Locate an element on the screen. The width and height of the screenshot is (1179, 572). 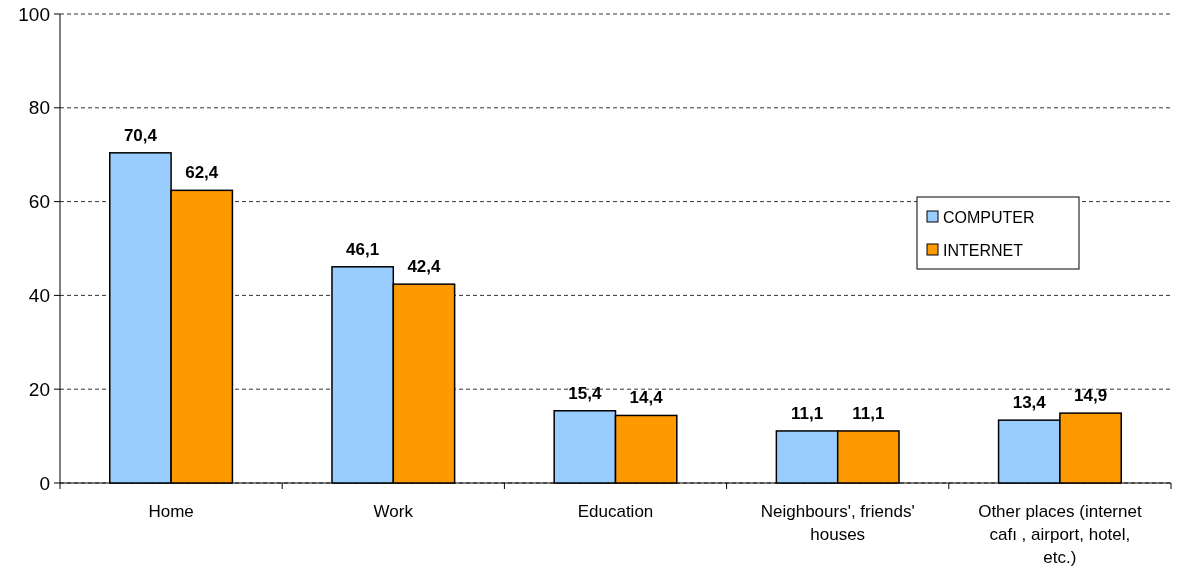
data-label: 14,4 is located at coordinates (646, 398).